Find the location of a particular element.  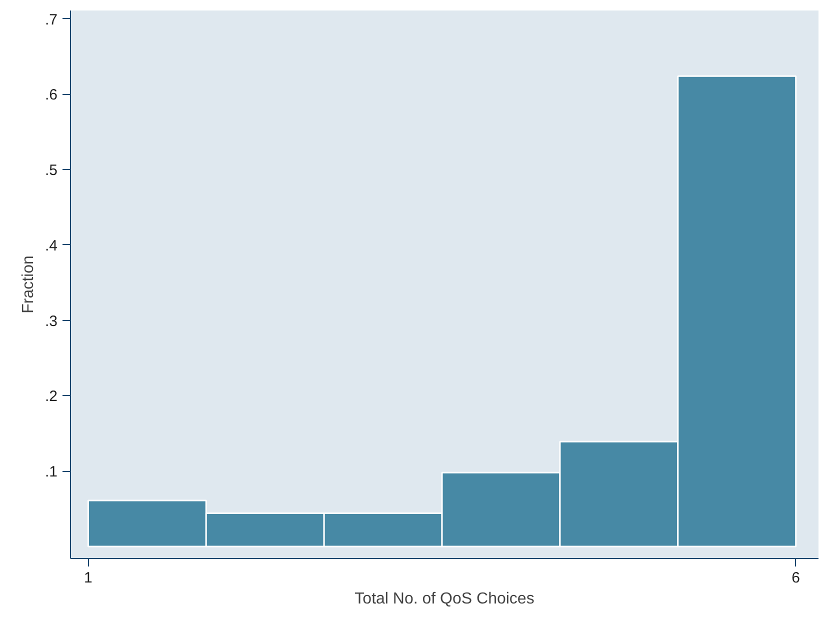

y-tick-label: .7 is located at coordinates (51, 19).